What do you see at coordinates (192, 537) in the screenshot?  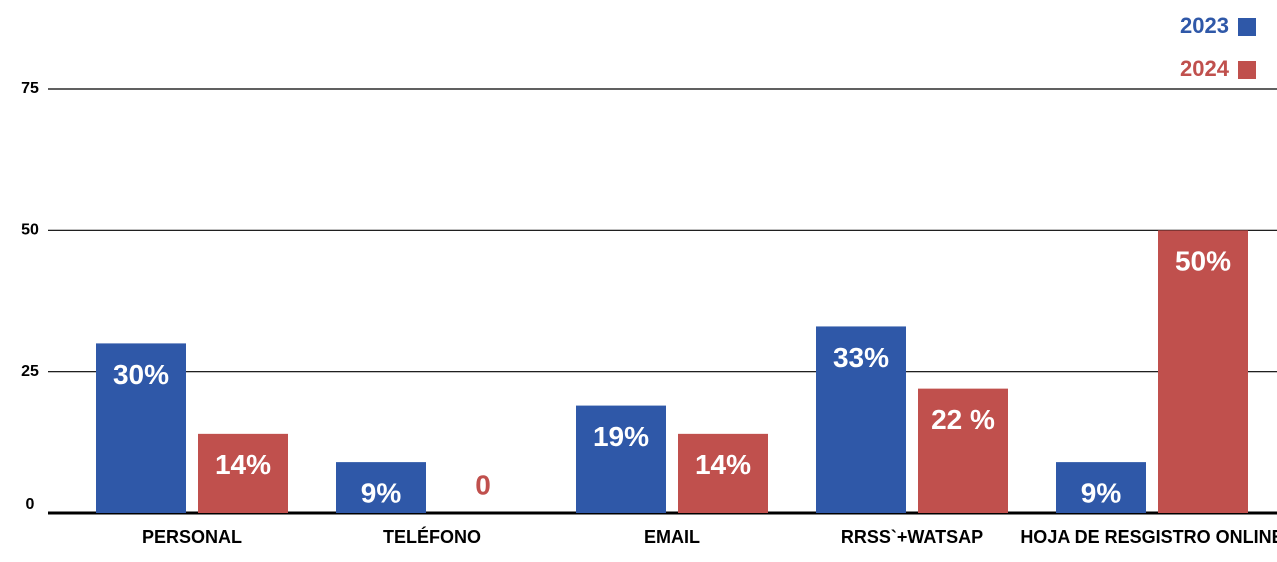 I see `x-tick-label: PERSONAL` at bounding box center [192, 537].